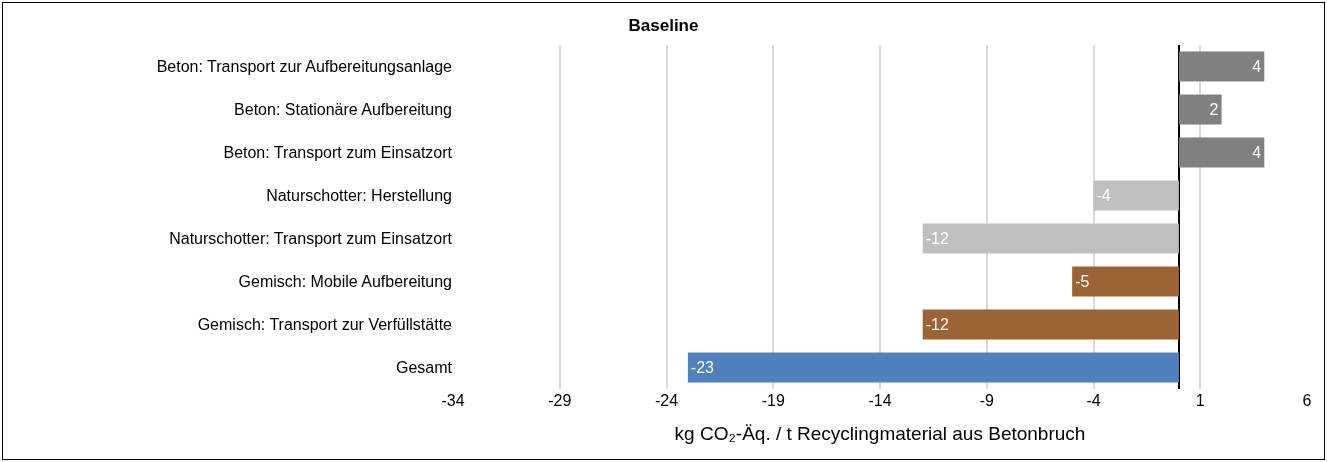  Describe the element at coordinates (1200, 400) in the screenshot. I see `x-tick-label: 1` at that location.